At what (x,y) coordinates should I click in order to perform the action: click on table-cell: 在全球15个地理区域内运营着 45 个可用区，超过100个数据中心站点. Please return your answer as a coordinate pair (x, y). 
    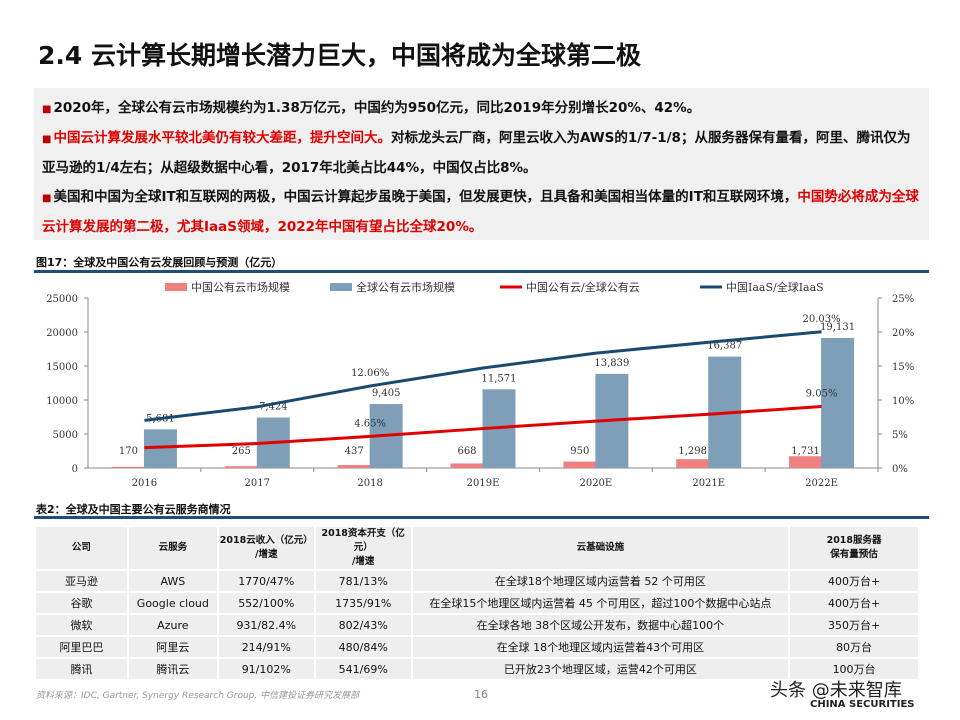
    Looking at the image, I should click on (601, 603).